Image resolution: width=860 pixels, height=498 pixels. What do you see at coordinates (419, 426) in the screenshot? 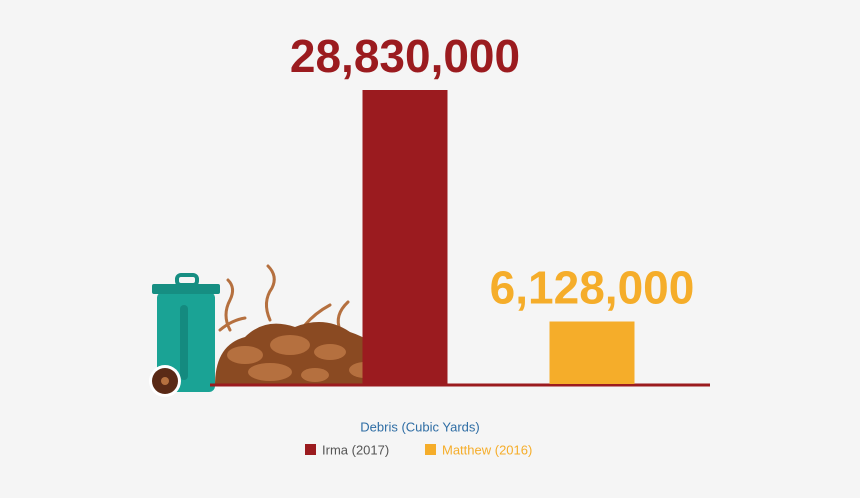
I see `x-axis-title: Debris (Cubic Yards)` at bounding box center [419, 426].